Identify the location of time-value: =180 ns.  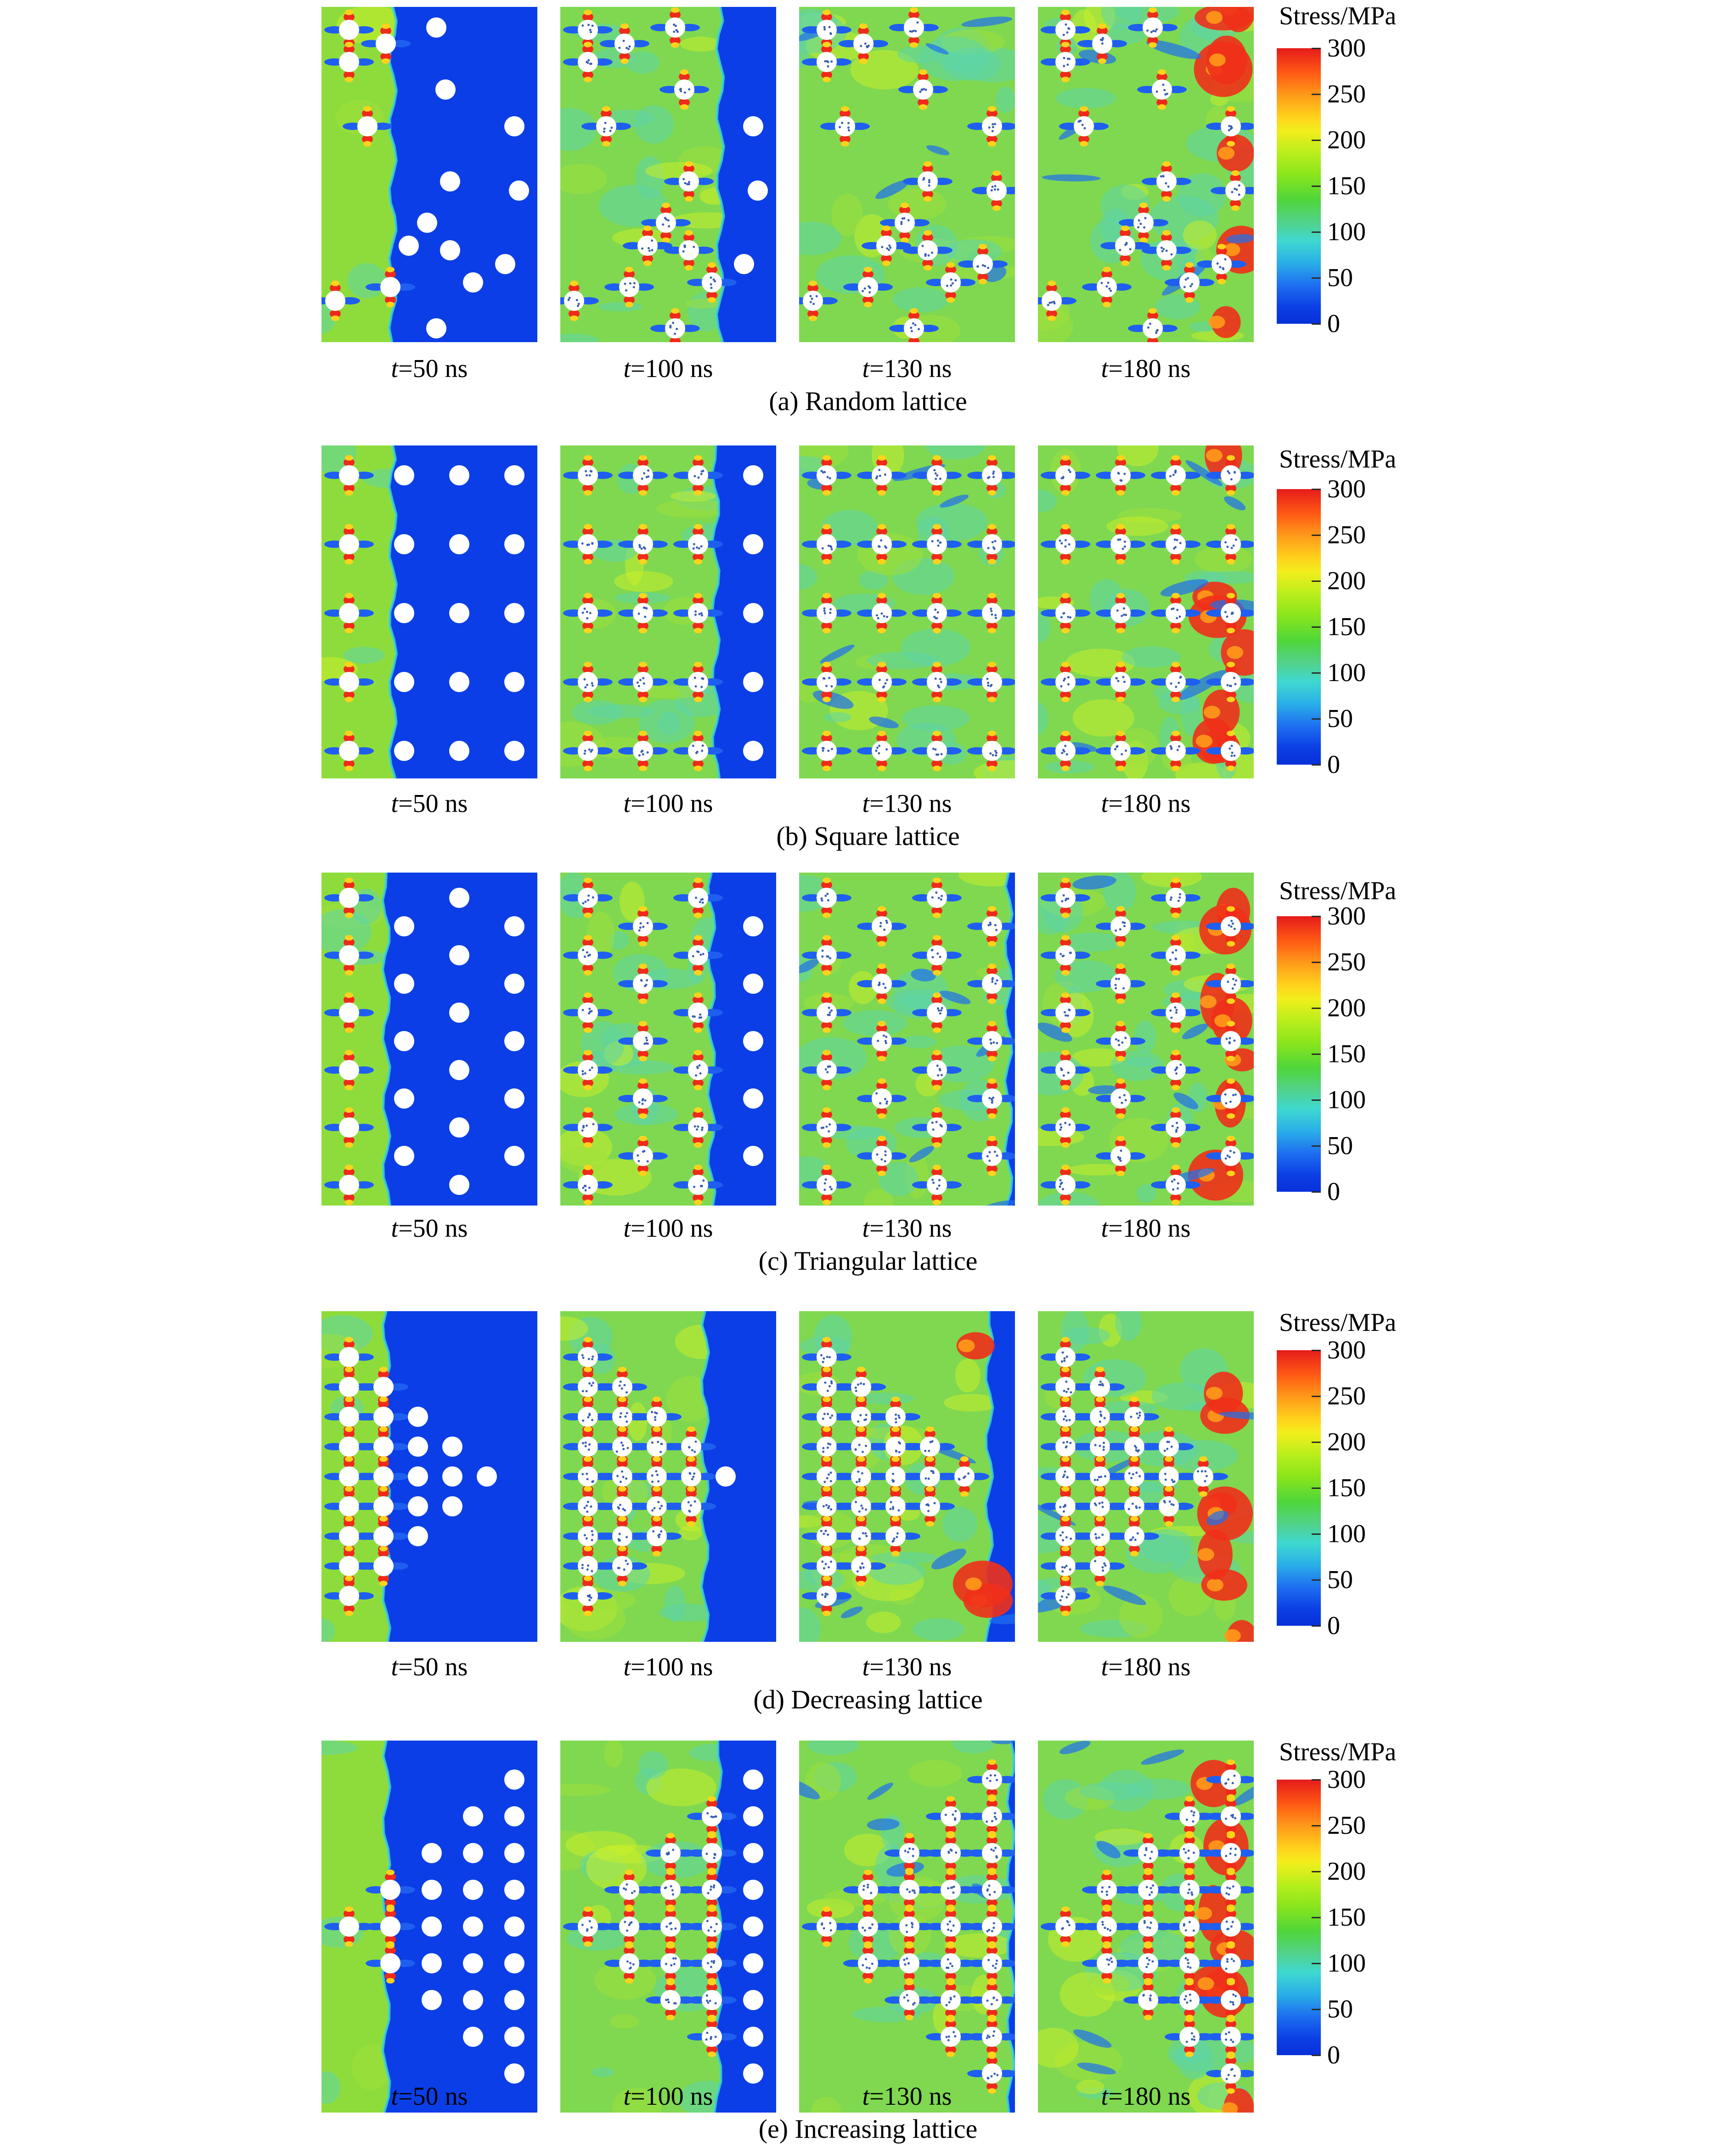
(1149, 369).